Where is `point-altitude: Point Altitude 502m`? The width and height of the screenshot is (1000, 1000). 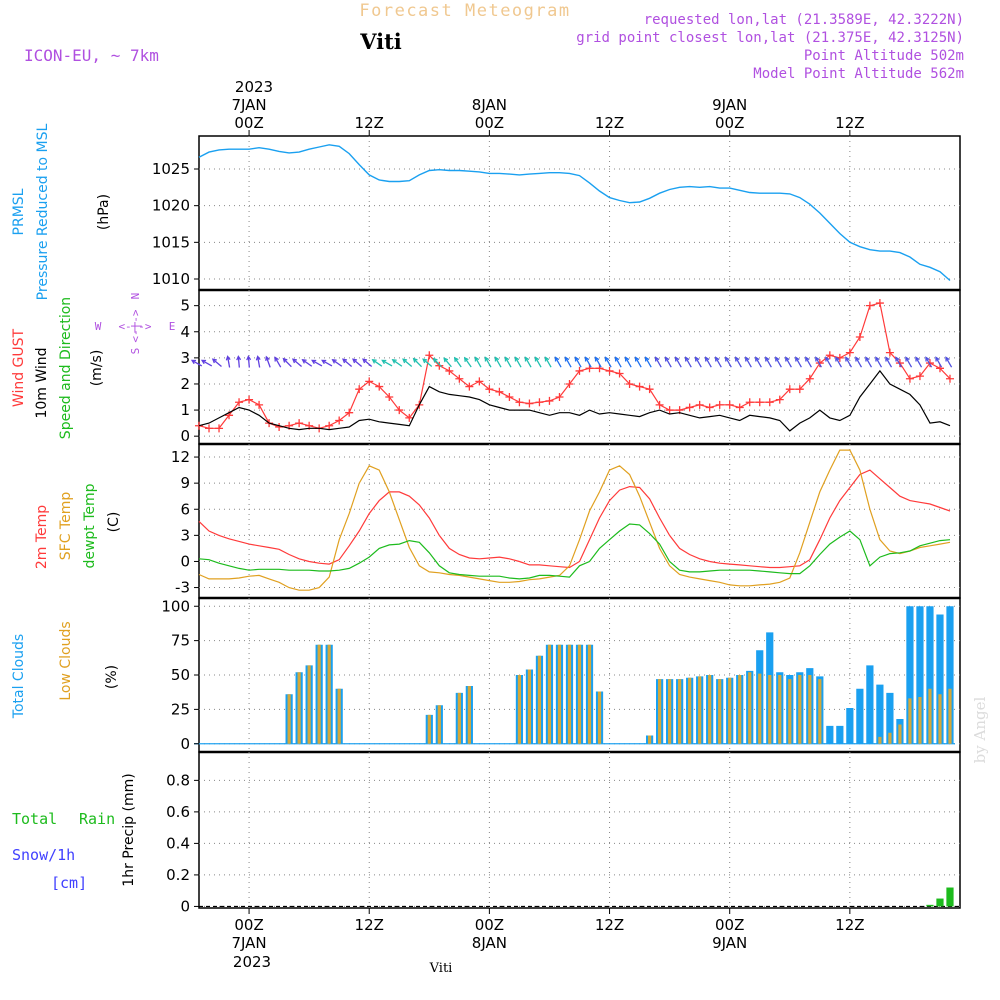 point-altitude: Point Altitude 502m is located at coordinates (884, 56).